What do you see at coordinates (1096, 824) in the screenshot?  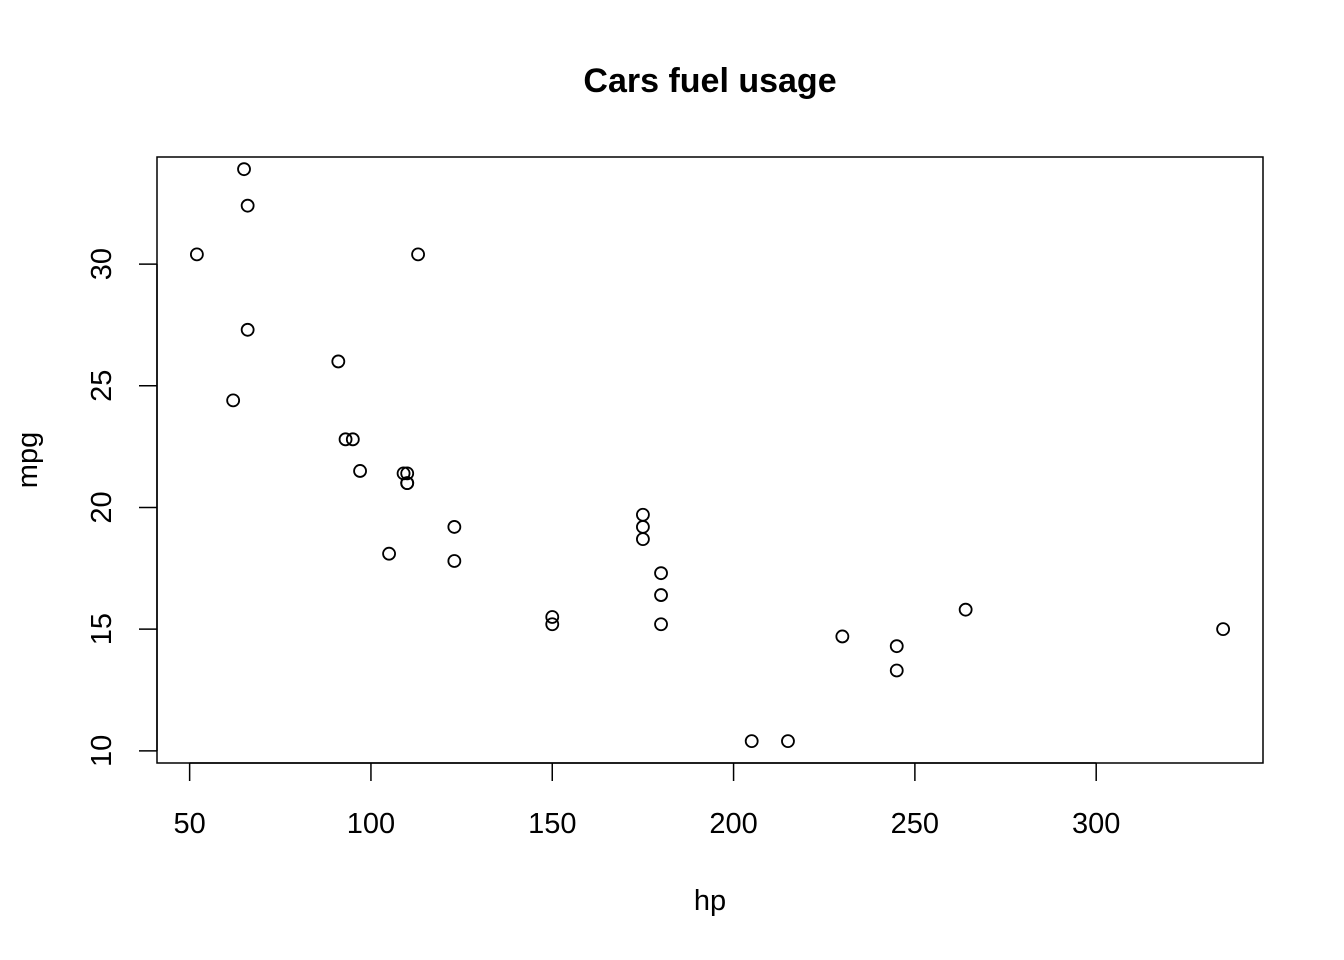 I see `x-tick-label: 300` at bounding box center [1096, 824].